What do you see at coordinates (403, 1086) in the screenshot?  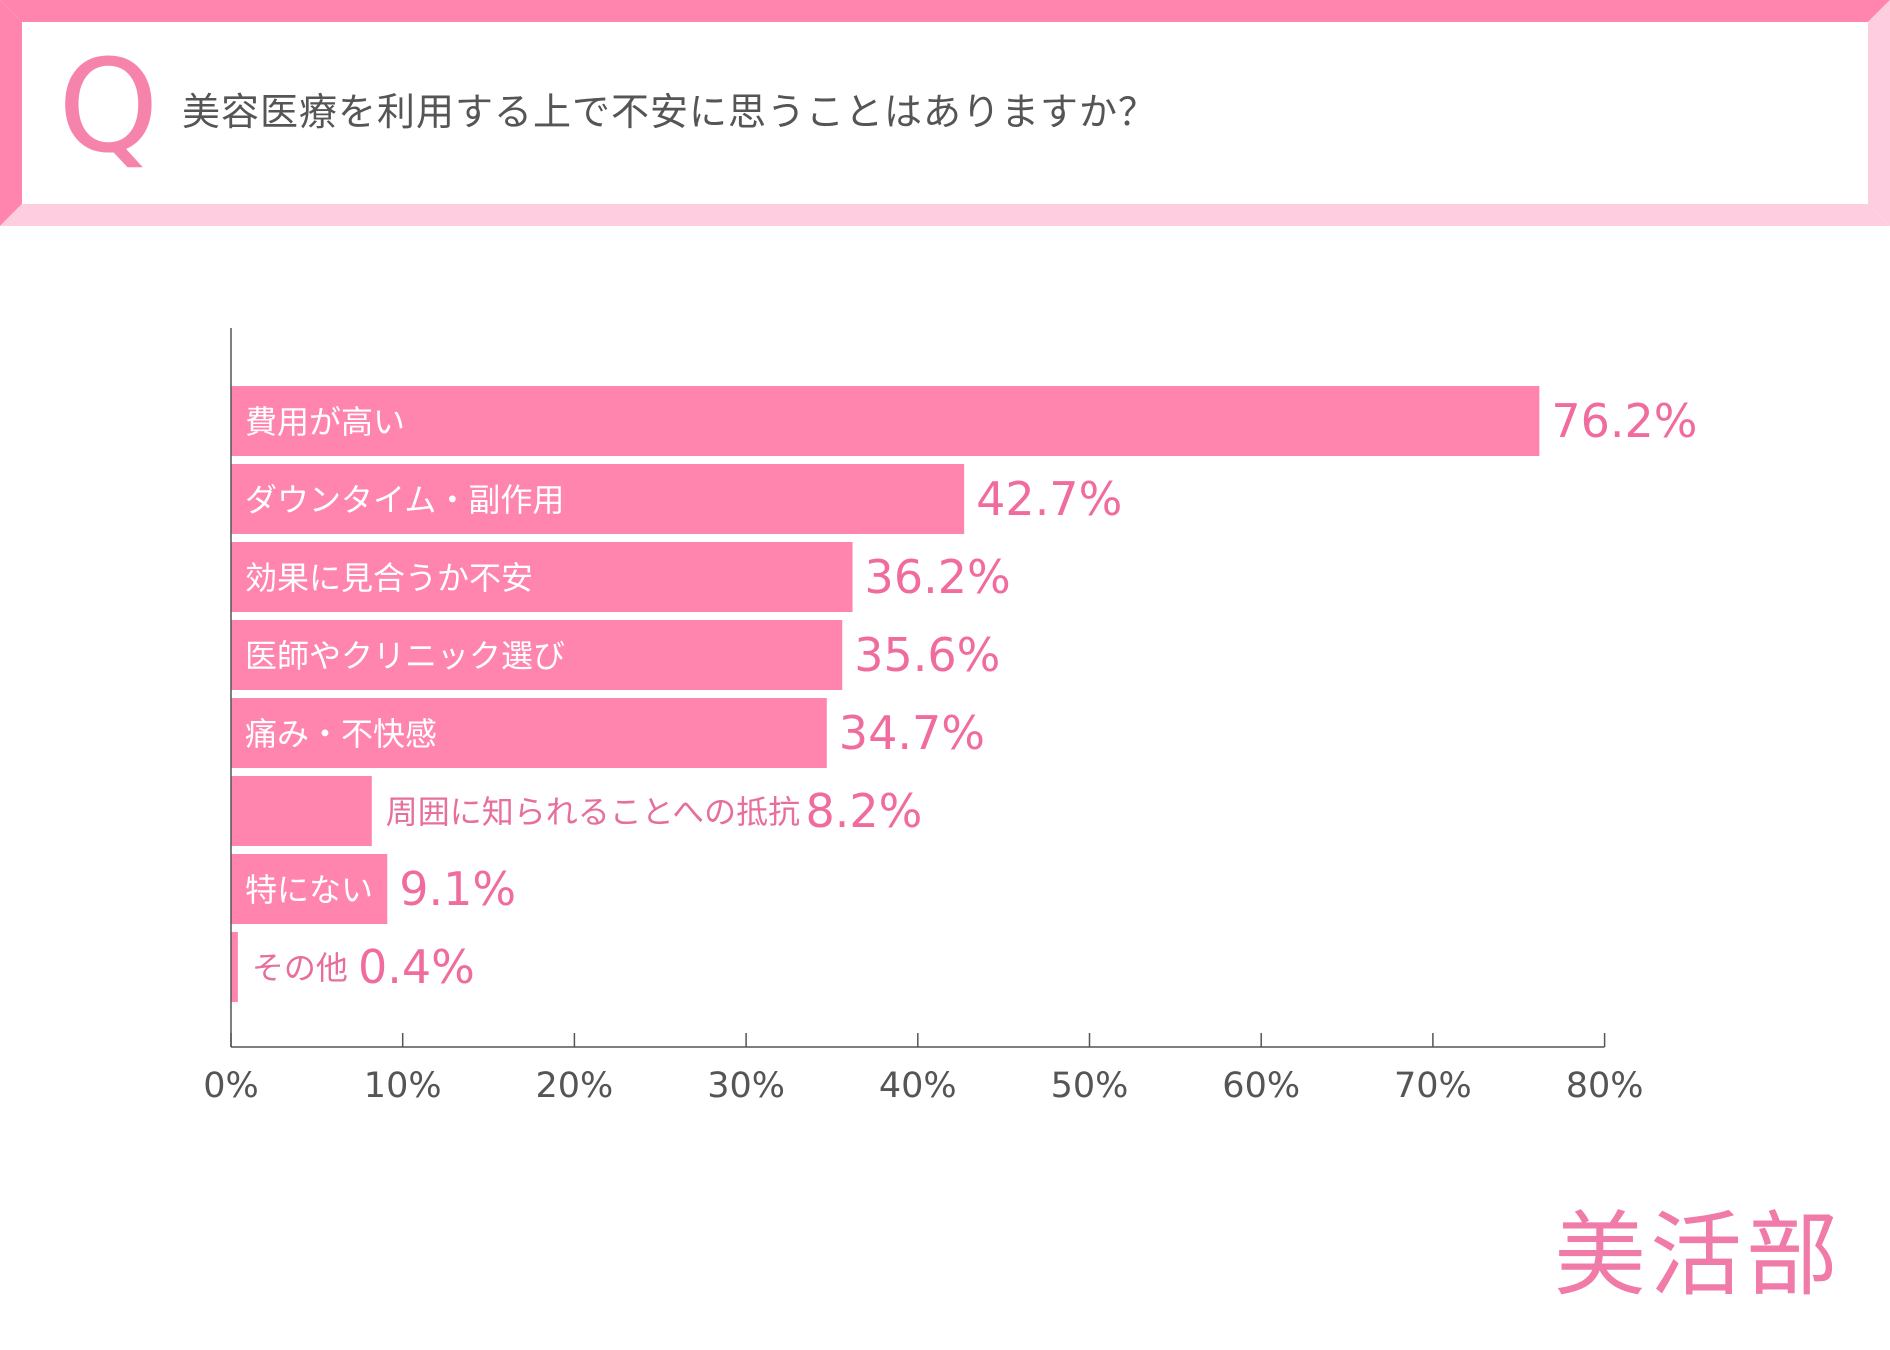 I see `x-tick-label-1: 10%` at bounding box center [403, 1086].